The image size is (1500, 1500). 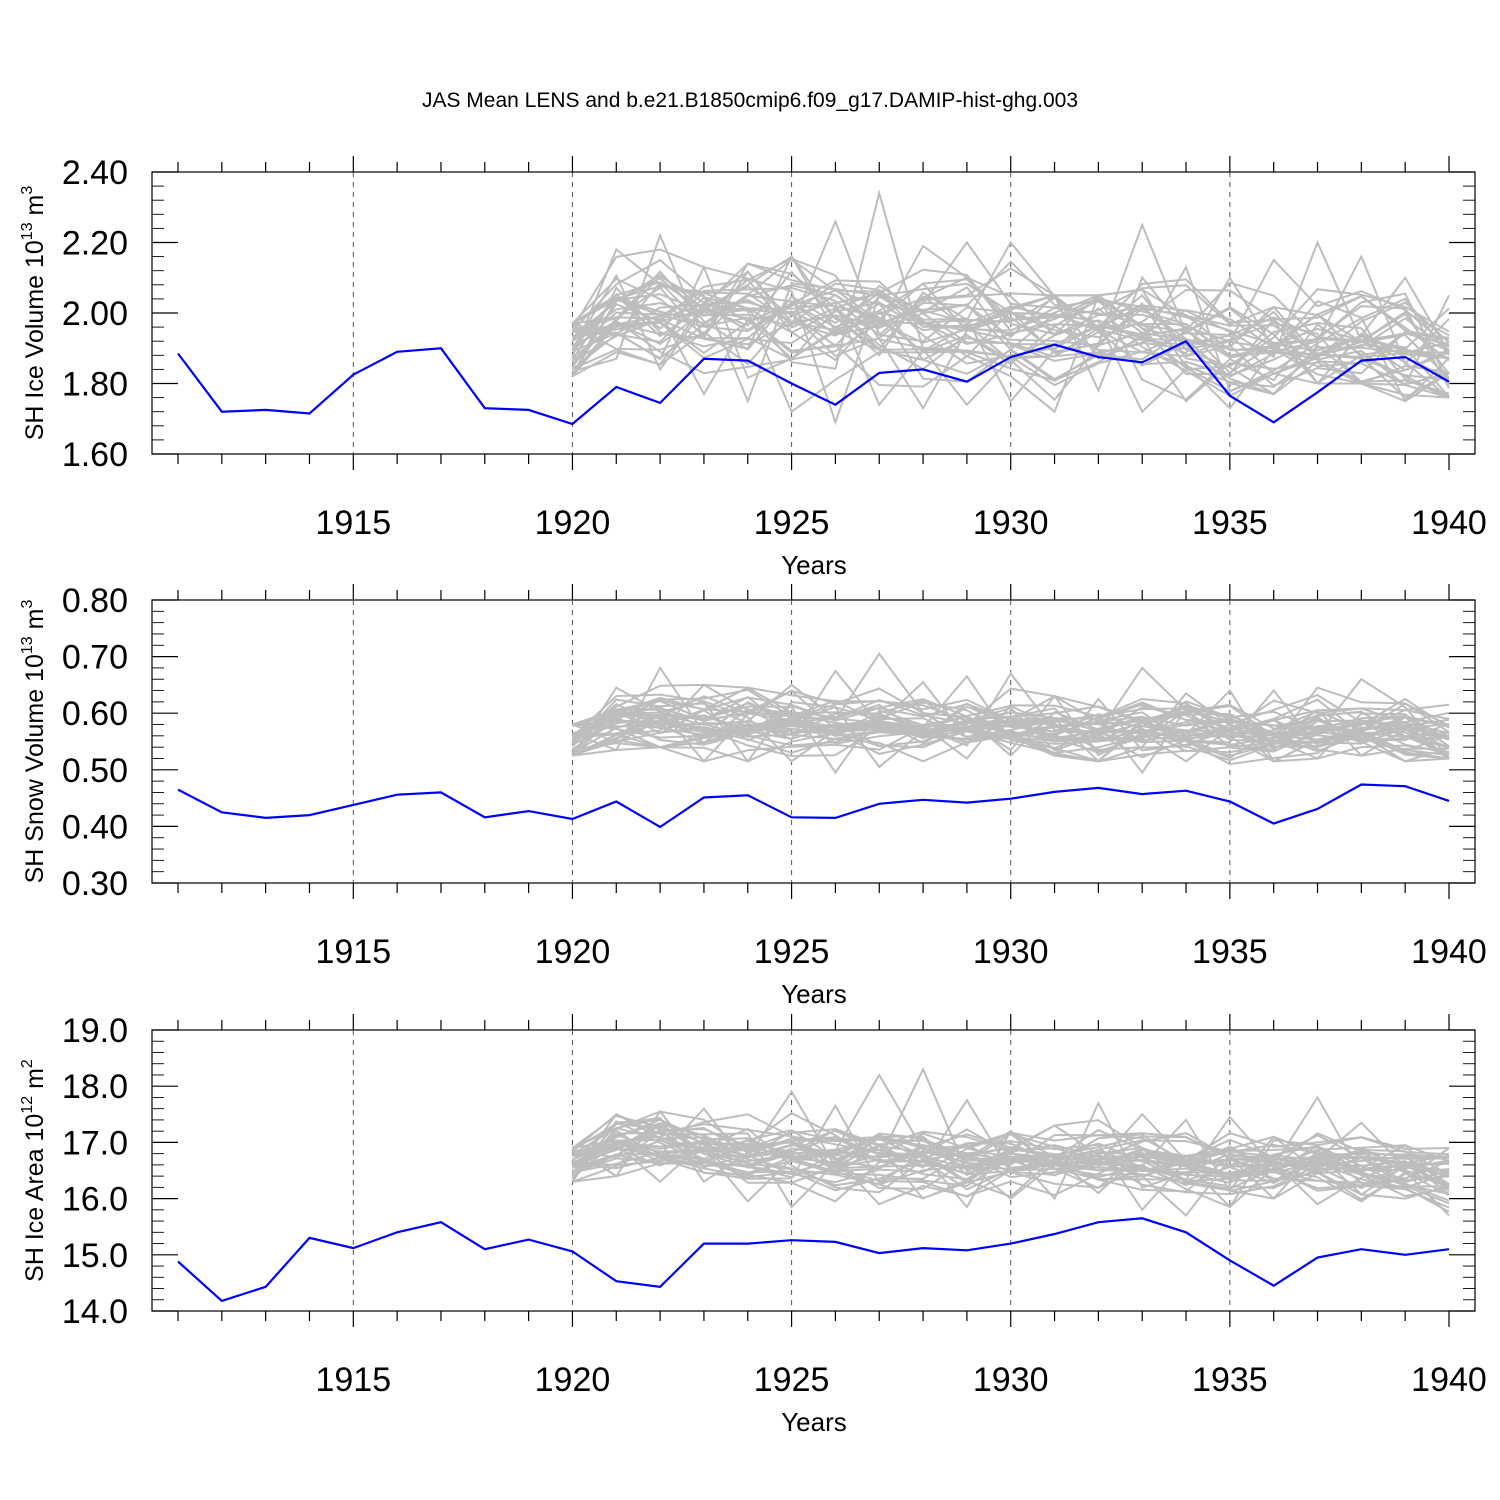 What do you see at coordinates (95, 658) in the screenshot?
I see `y-tick-label: 0.70` at bounding box center [95, 658].